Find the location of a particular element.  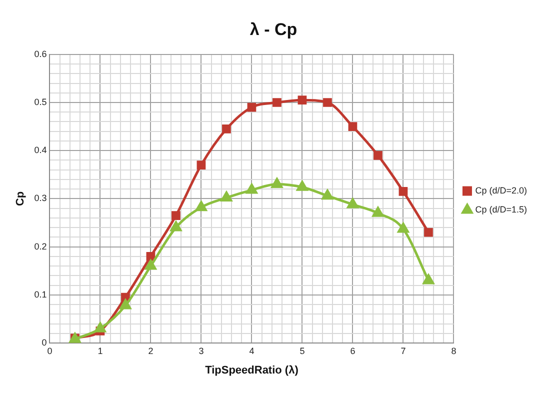

x-tick-label: 3 is located at coordinates (201, 351).